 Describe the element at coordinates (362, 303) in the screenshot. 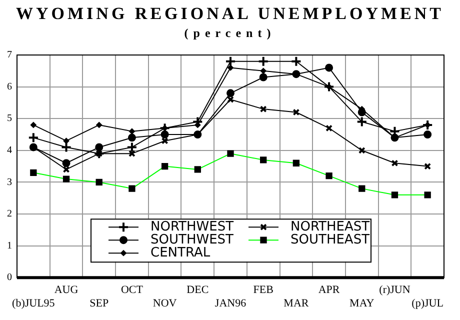

I see `x-tick-label: MAY` at that location.